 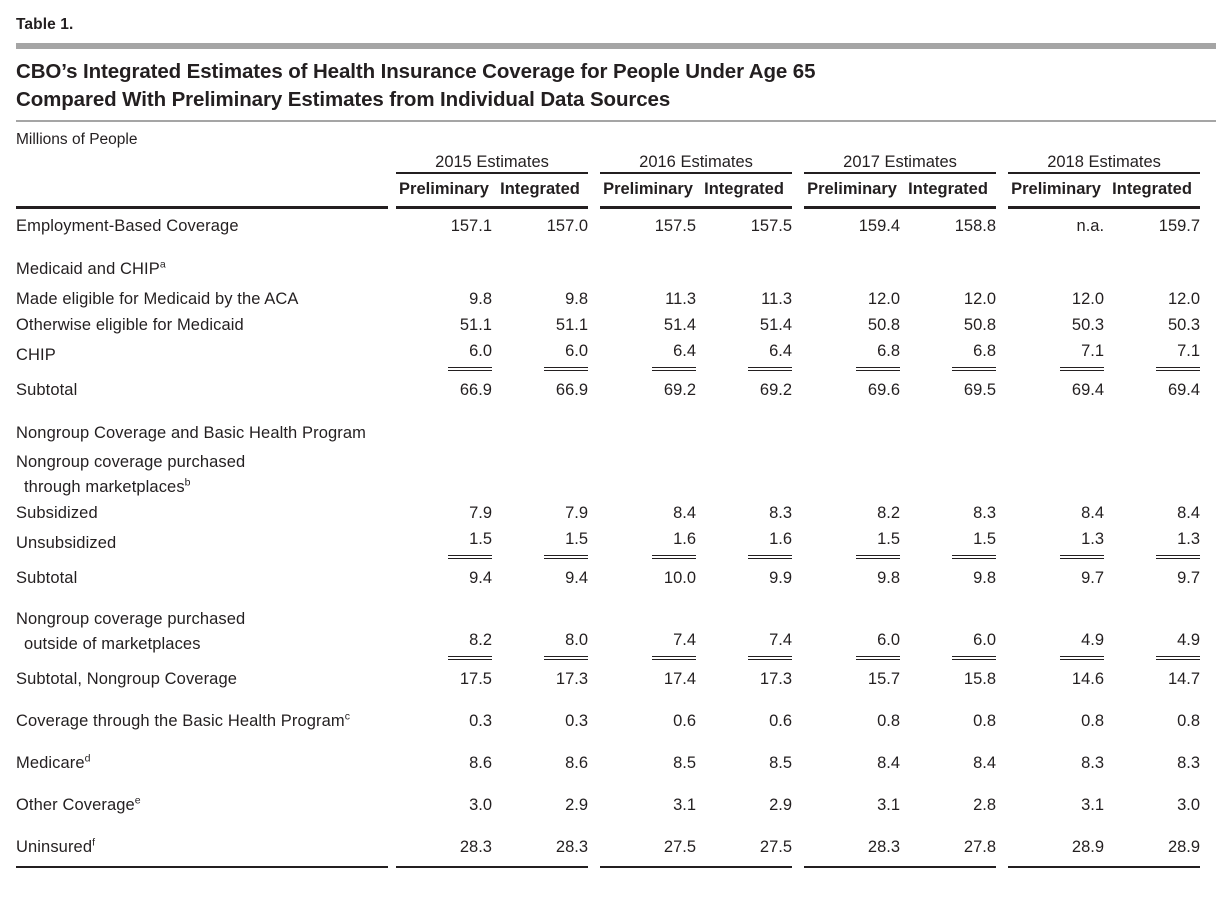 I want to click on title-divider-rule, so click(x=616, y=121).